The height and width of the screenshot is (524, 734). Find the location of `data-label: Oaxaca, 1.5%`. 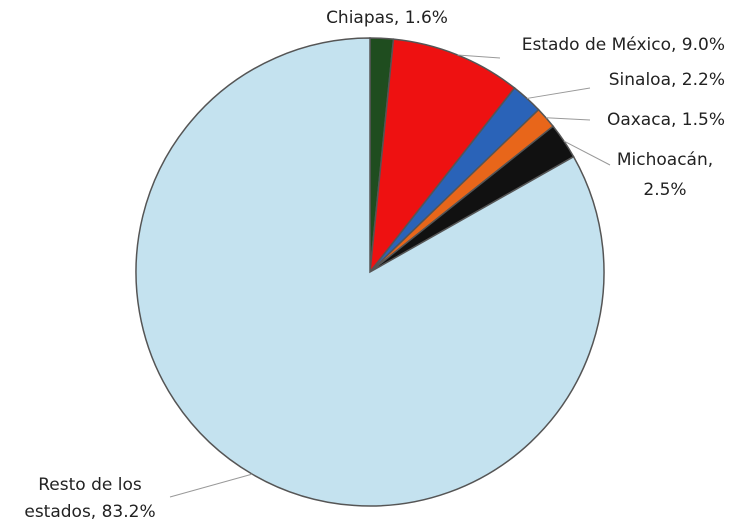

data-label: Oaxaca, 1.5% is located at coordinates (666, 120).